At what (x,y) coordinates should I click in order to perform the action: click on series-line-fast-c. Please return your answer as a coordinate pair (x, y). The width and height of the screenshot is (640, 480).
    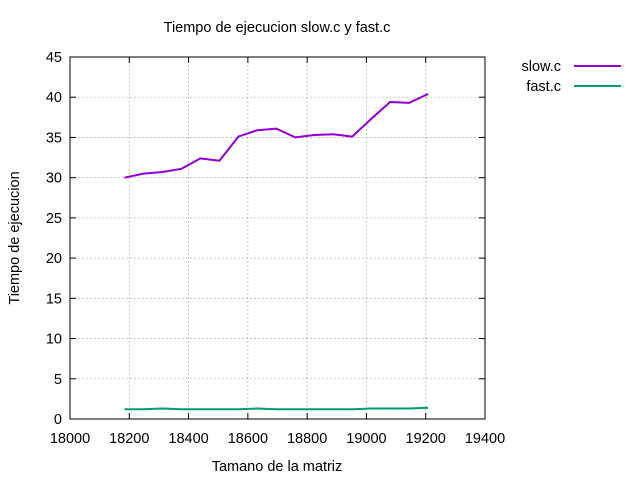
    Looking at the image, I should click on (276, 408).